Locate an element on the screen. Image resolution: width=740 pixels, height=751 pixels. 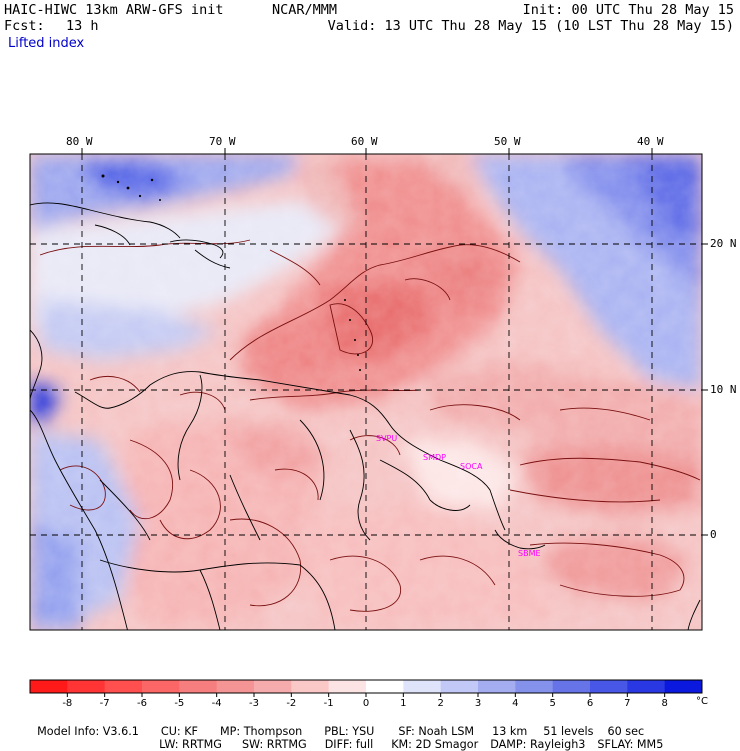
colorbar-tick-label: 4 is located at coordinates (515, 703).